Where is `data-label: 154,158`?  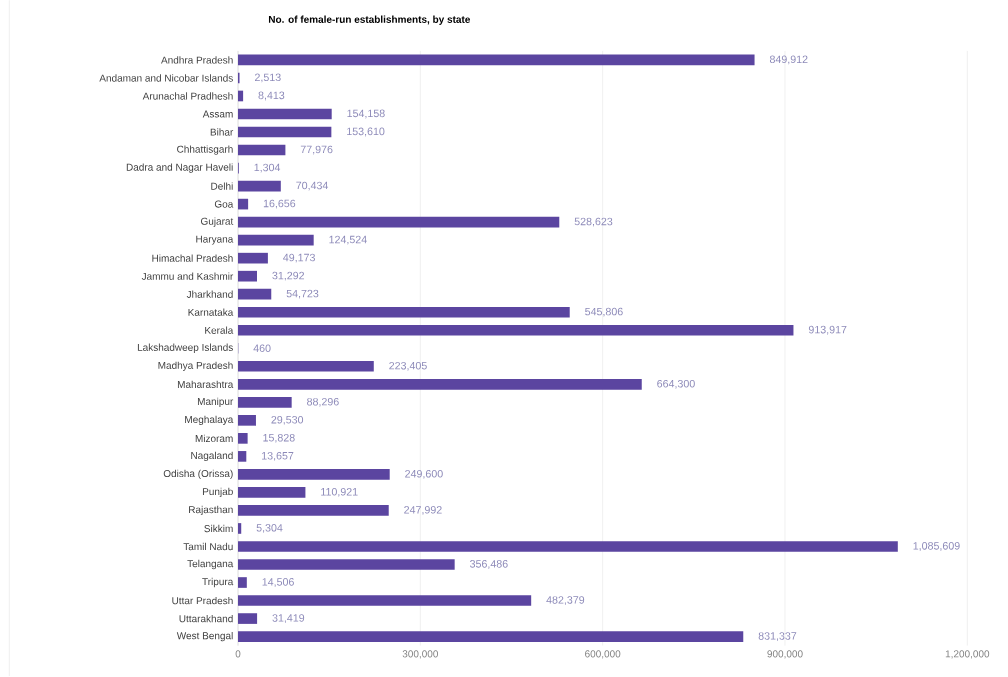
data-label: 154,158 is located at coordinates (366, 114).